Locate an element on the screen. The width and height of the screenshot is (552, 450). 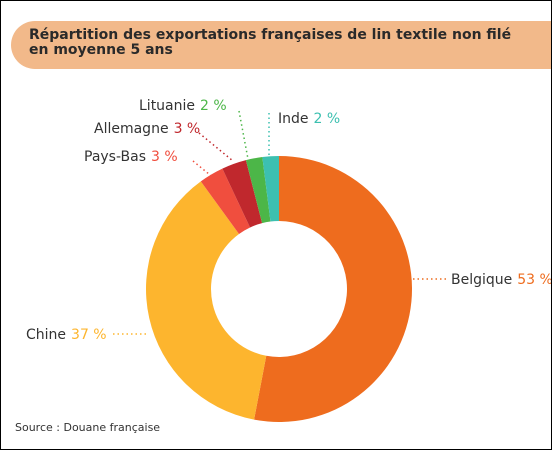
slice-label: Belgique 53 % is located at coordinates (501, 280).